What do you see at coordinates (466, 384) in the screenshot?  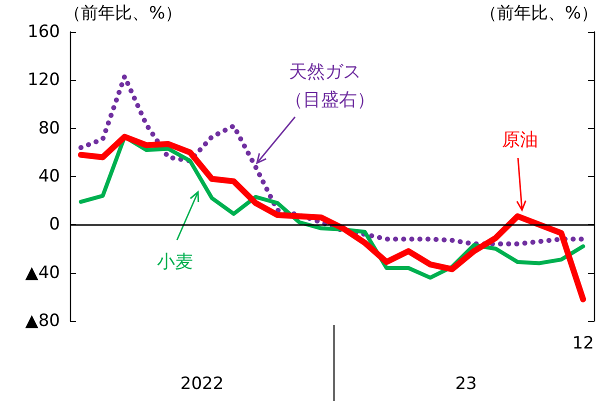 I see `text: 23` at bounding box center [466, 384].